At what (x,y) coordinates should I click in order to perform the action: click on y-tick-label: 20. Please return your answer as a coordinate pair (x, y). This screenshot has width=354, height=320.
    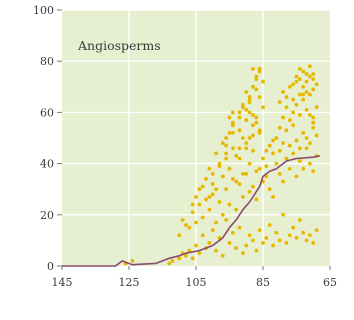
    Looking at the image, I should click on (47, 215).